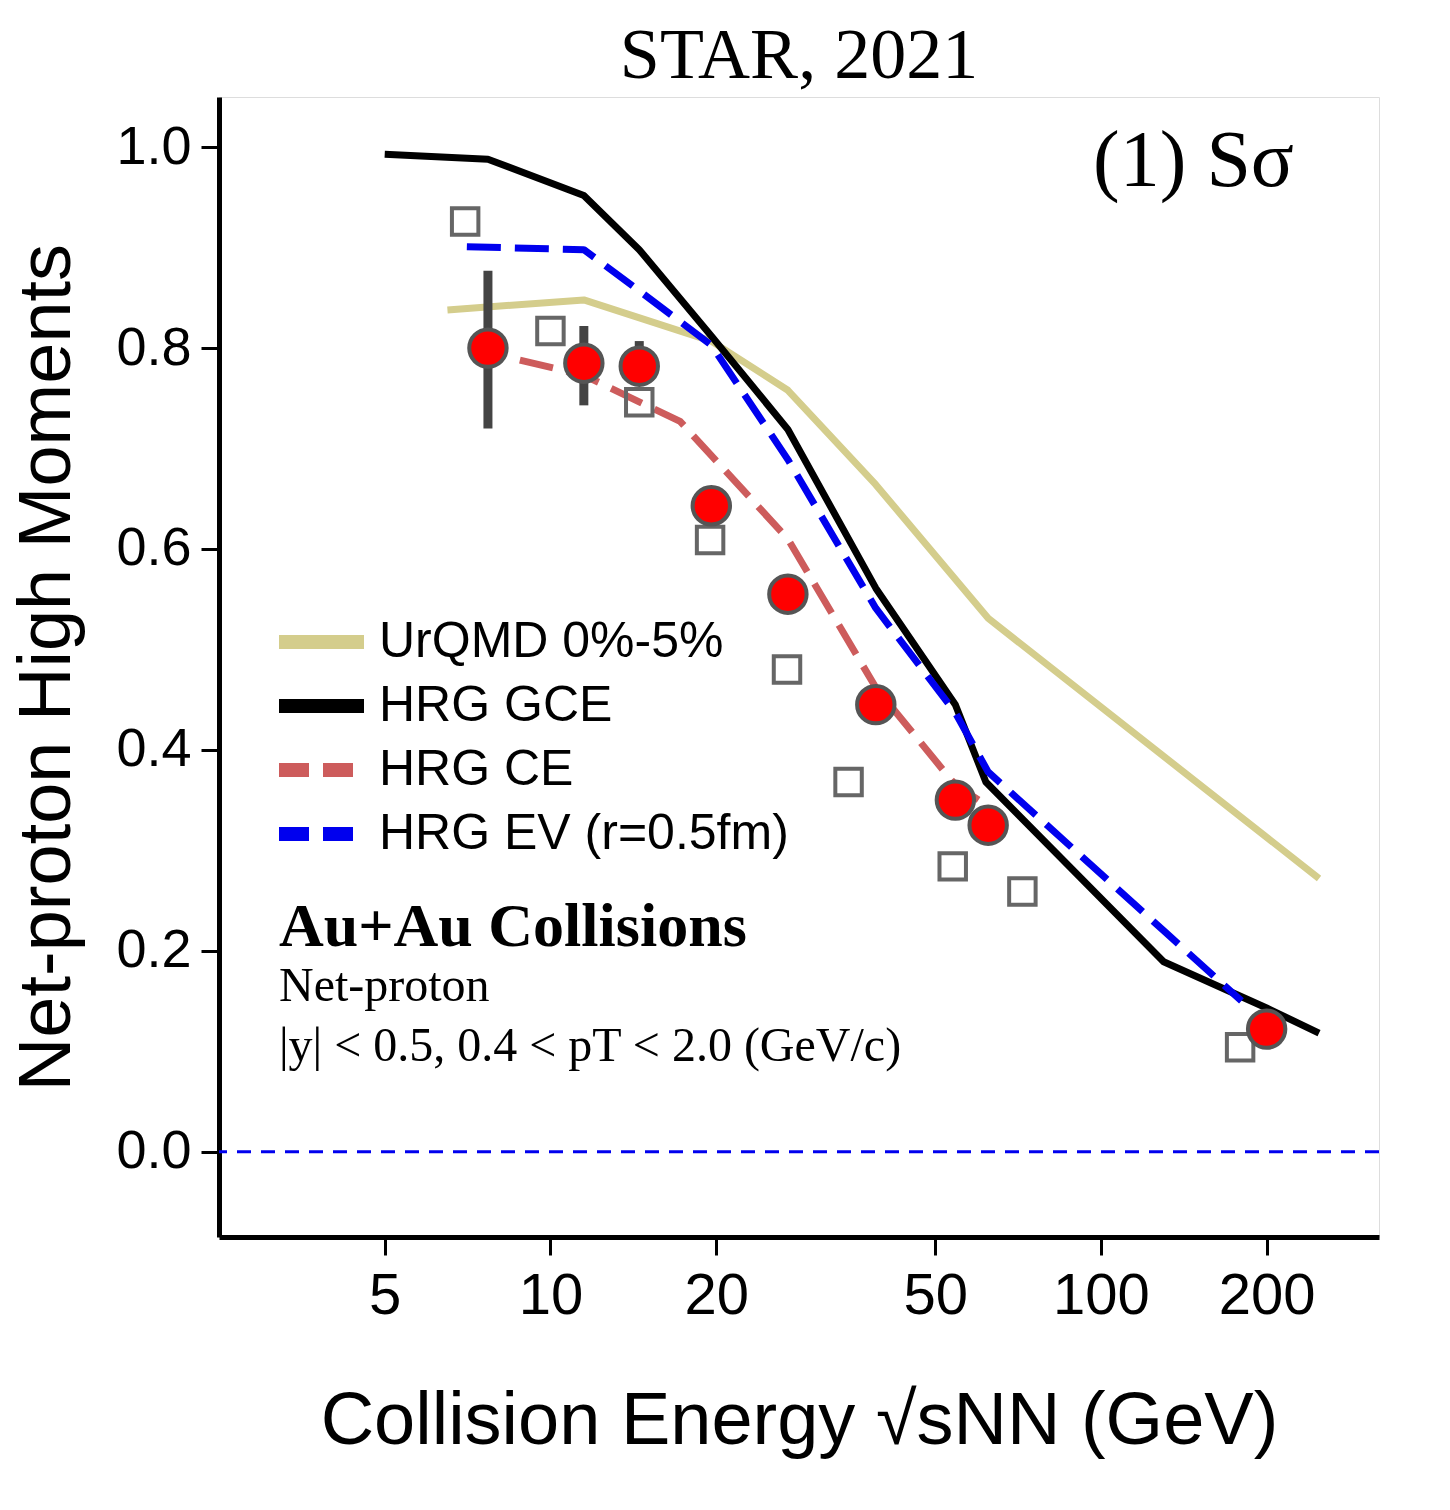  What do you see at coordinates (590, 1045) in the screenshot?
I see `annotation: |y| < 0.5, 0.4 < pT < 2.0 (GeV/c)` at bounding box center [590, 1045].